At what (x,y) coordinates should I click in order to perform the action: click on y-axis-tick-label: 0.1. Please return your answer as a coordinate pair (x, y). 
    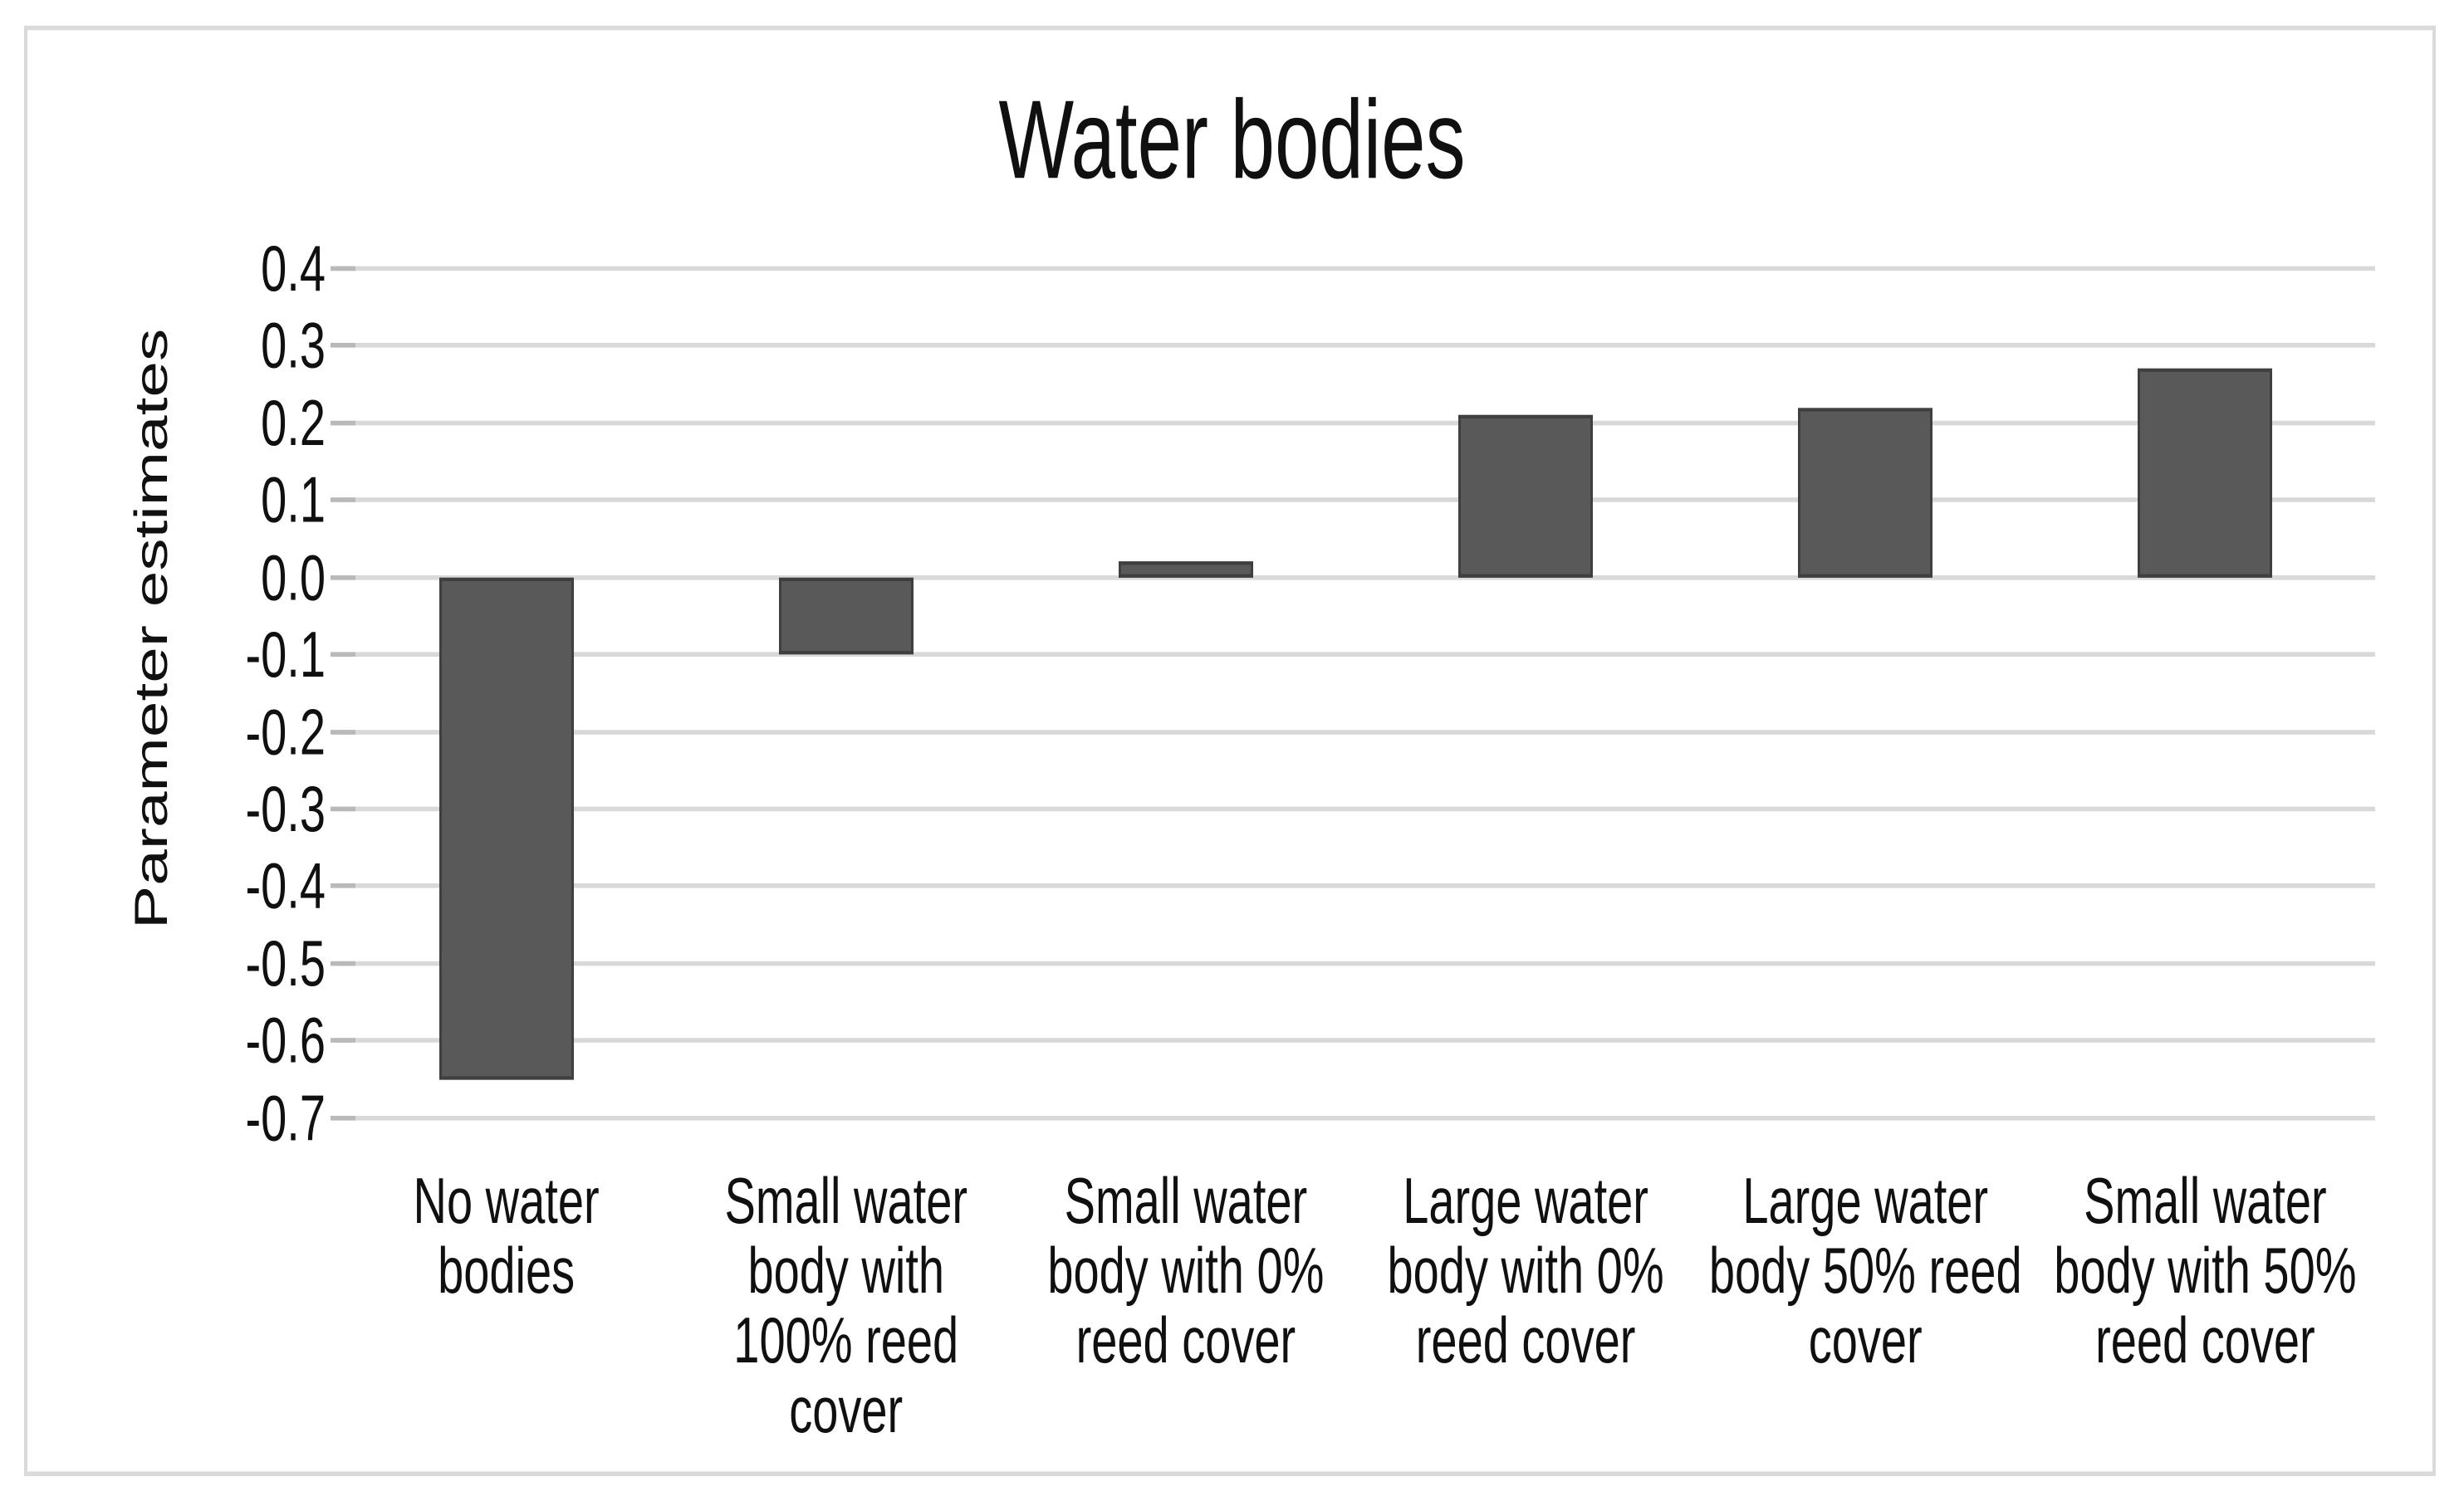
    Looking at the image, I should click on (293, 499).